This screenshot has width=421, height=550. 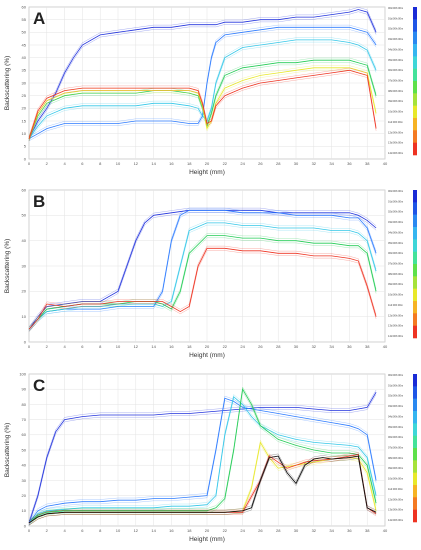 I want to click on colorbar-label: 14d:00h:00m, so click(x=395, y=520).